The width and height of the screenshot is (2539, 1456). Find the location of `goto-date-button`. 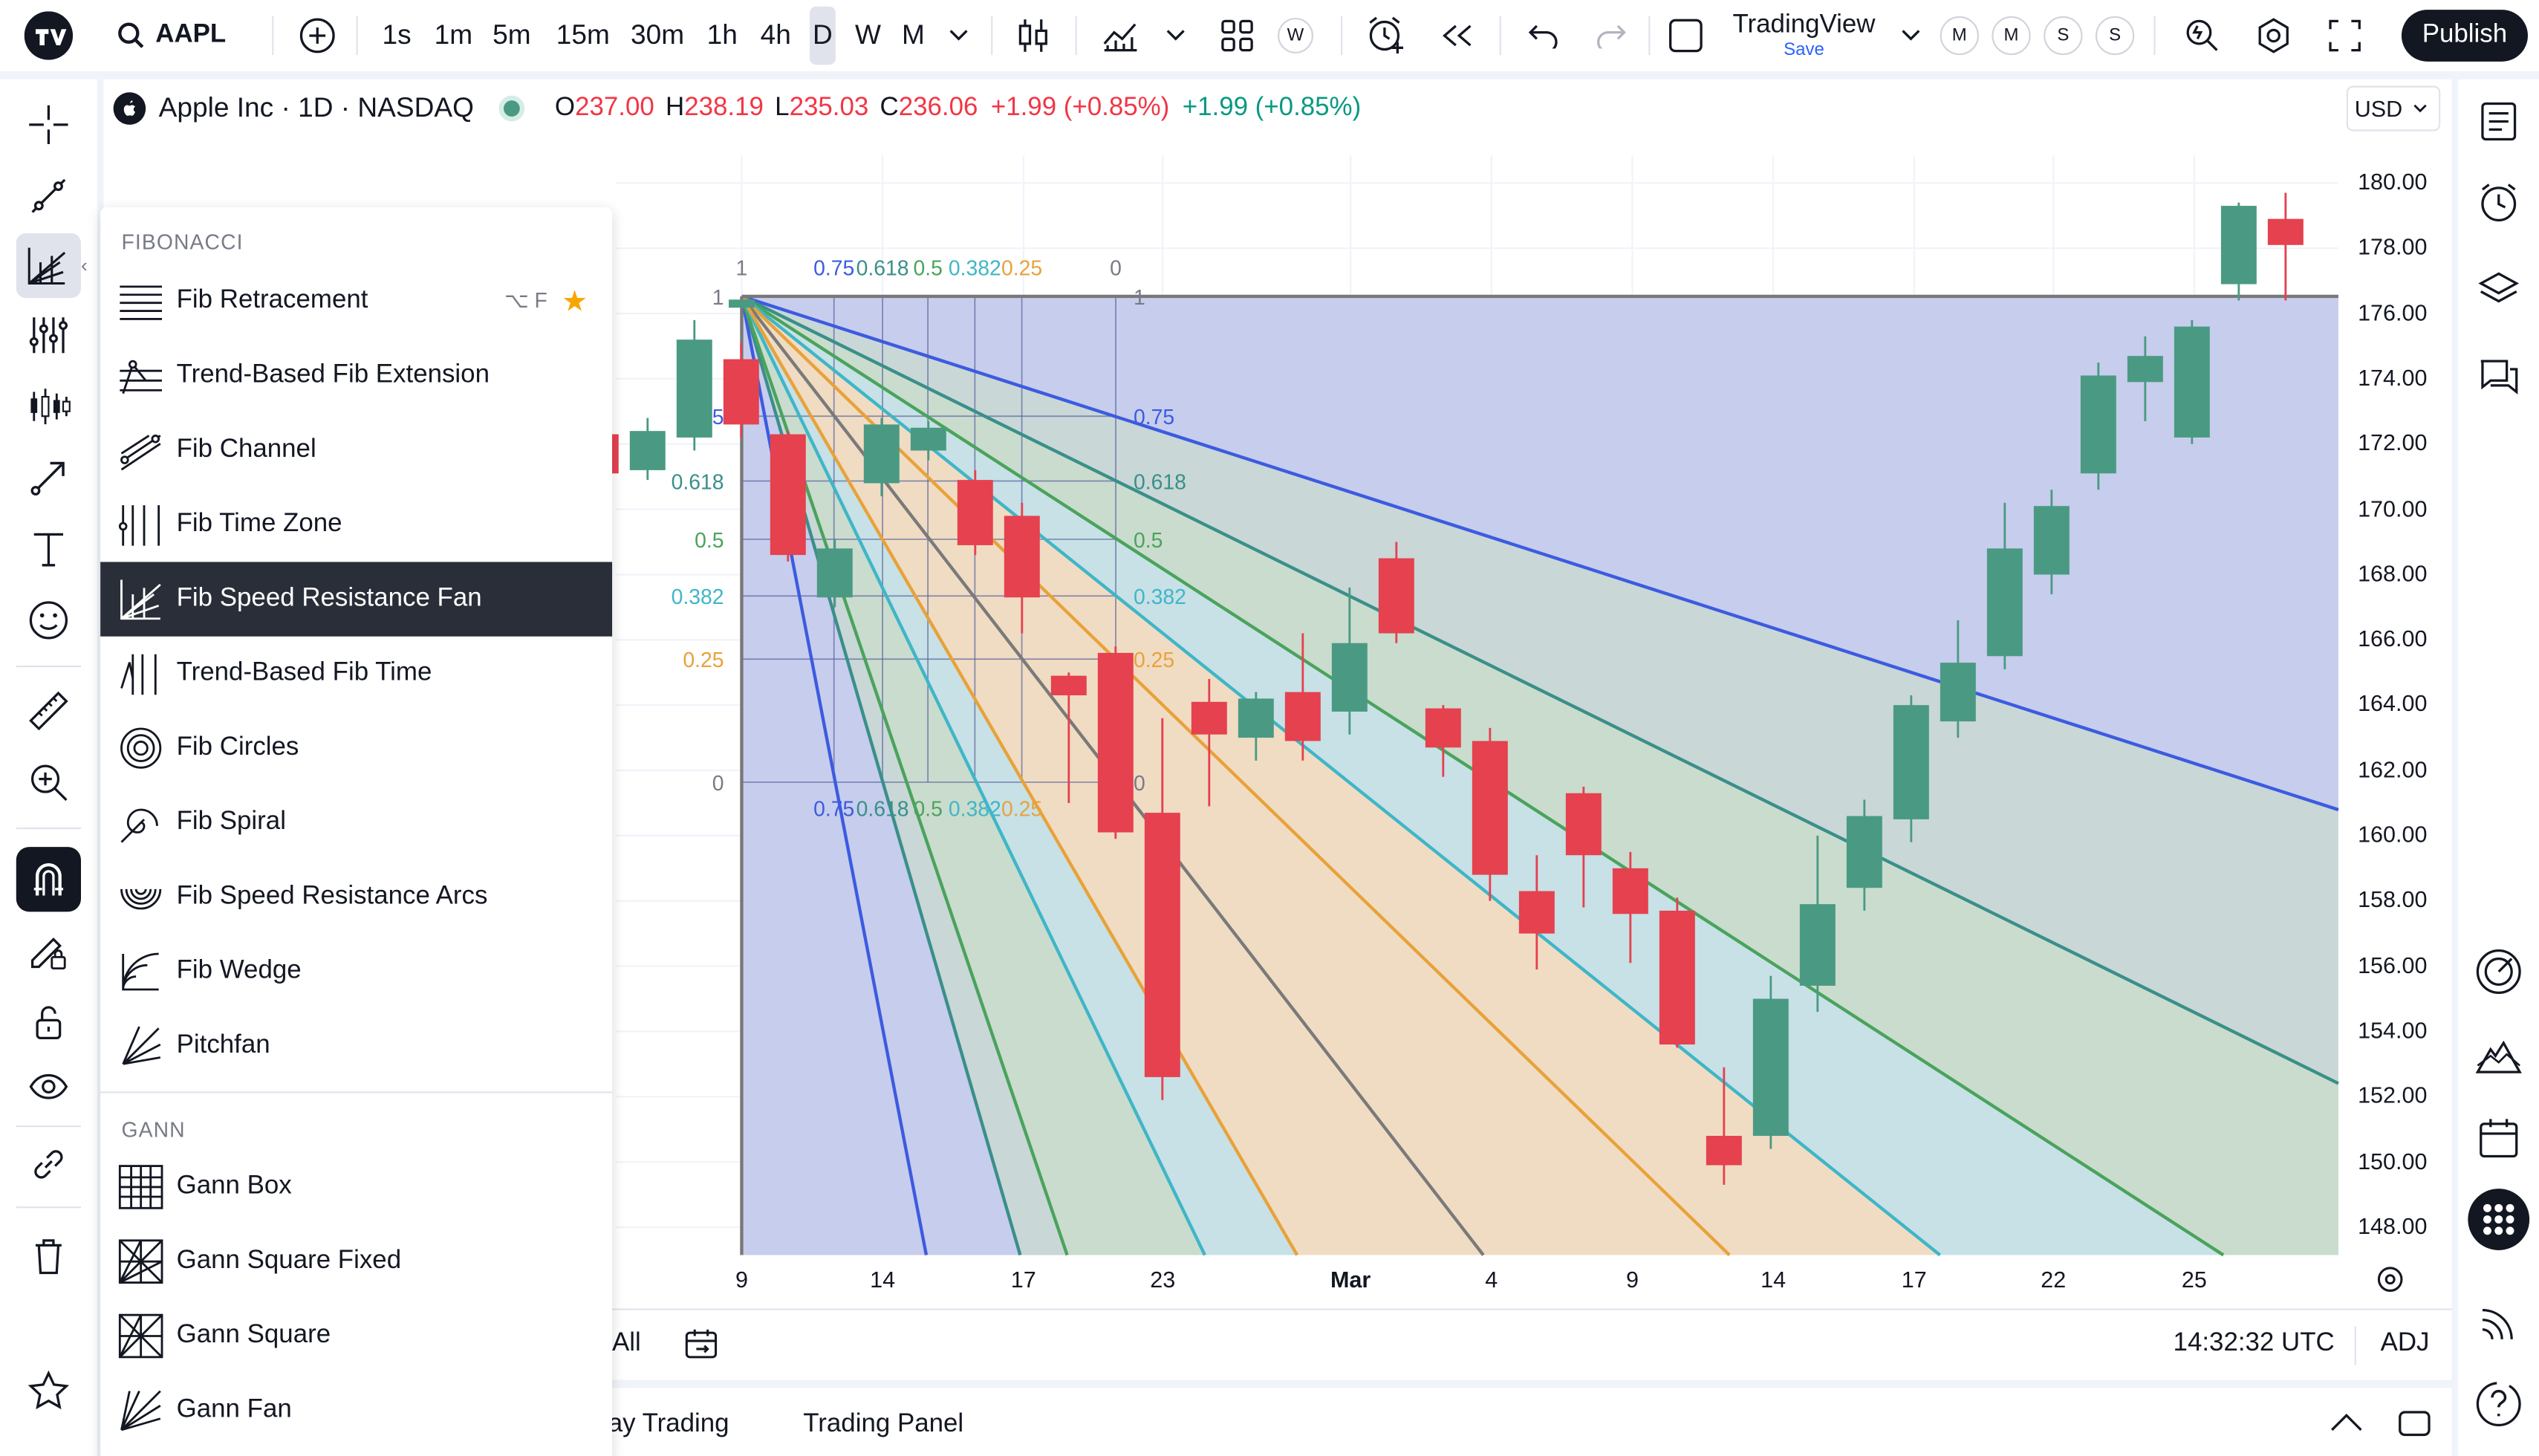

goto-date-button is located at coordinates (701, 1348).